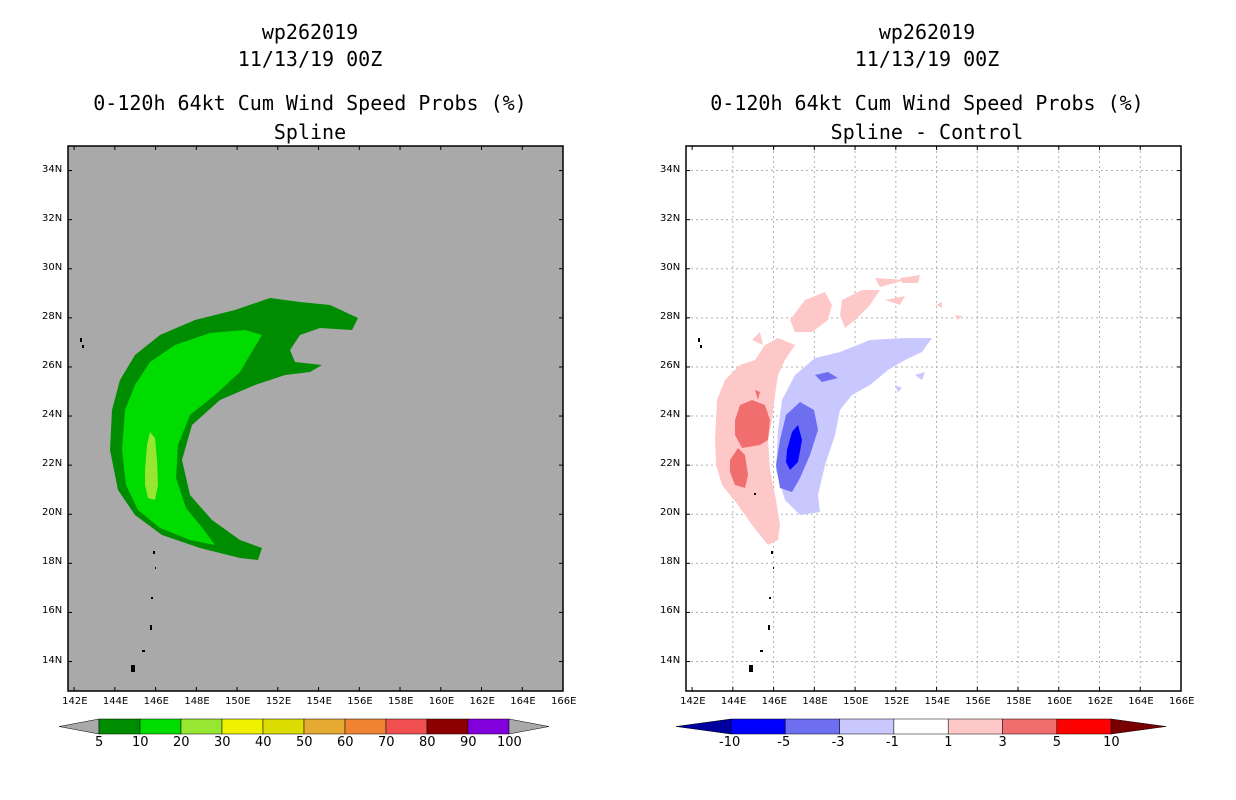 The image size is (1236, 800). What do you see at coordinates (856, 701) in the screenshot?
I see `right-xtick-label: 150E` at bounding box center [856, 701].